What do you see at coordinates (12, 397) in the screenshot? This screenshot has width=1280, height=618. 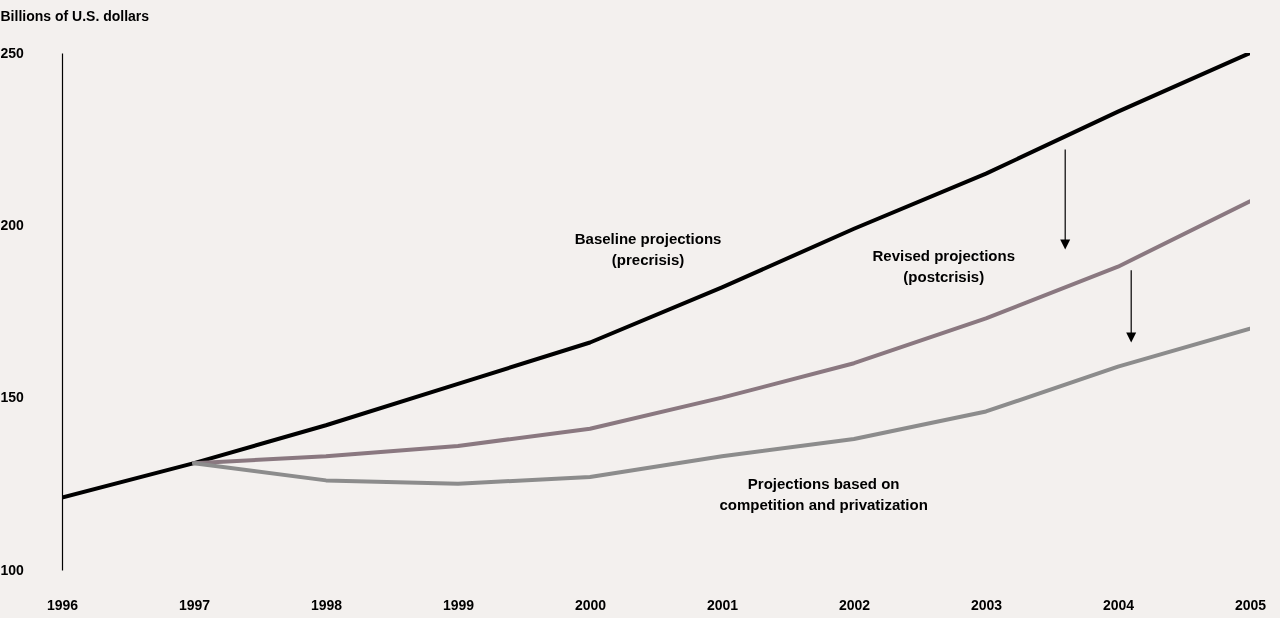 I see `y-tick-label: 150` at bounding box center [12, 397].